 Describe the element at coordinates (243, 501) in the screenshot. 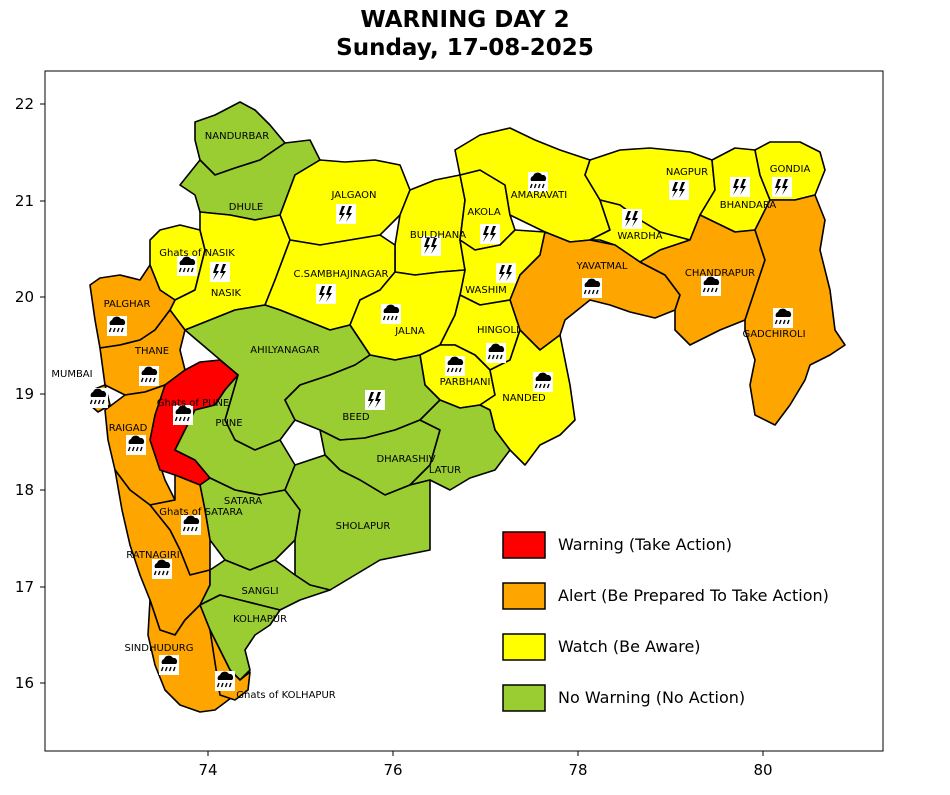

I see `district-label: SATARA` at that location.